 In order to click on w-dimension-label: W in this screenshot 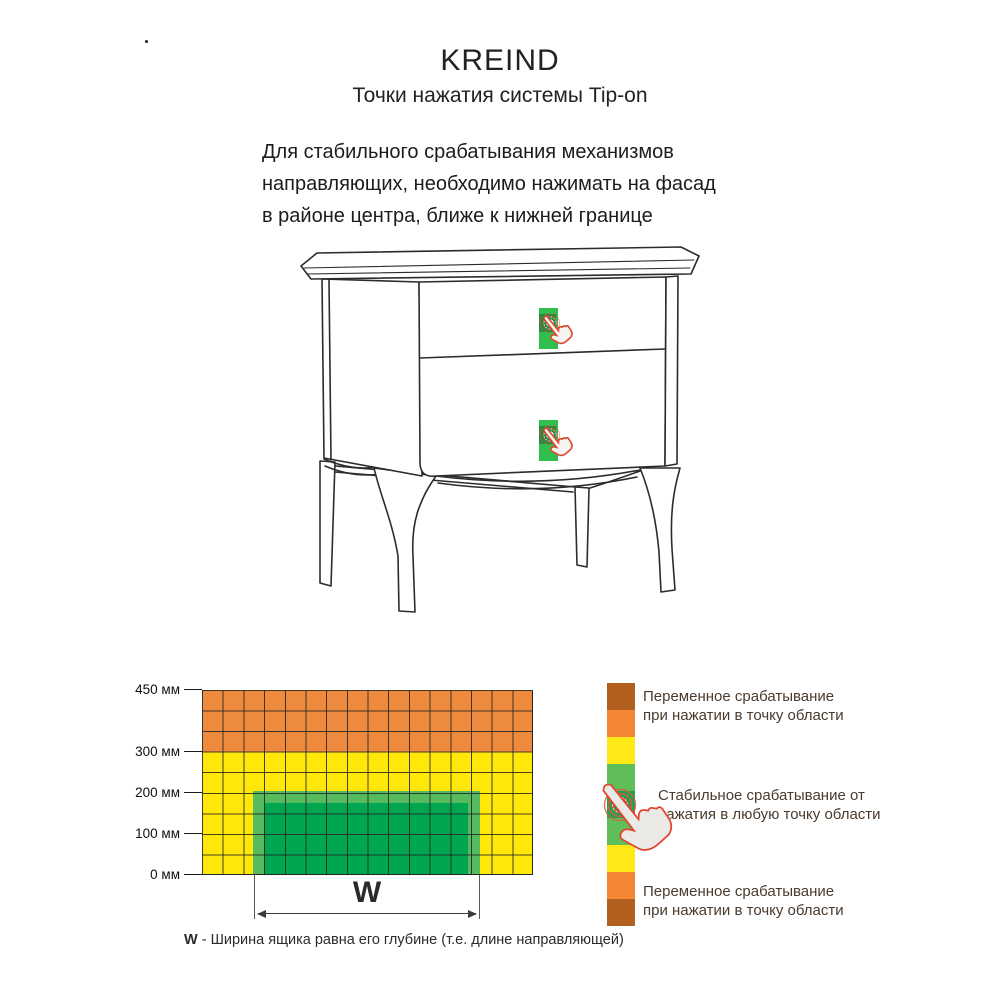, I will do `click(367, 892)`.